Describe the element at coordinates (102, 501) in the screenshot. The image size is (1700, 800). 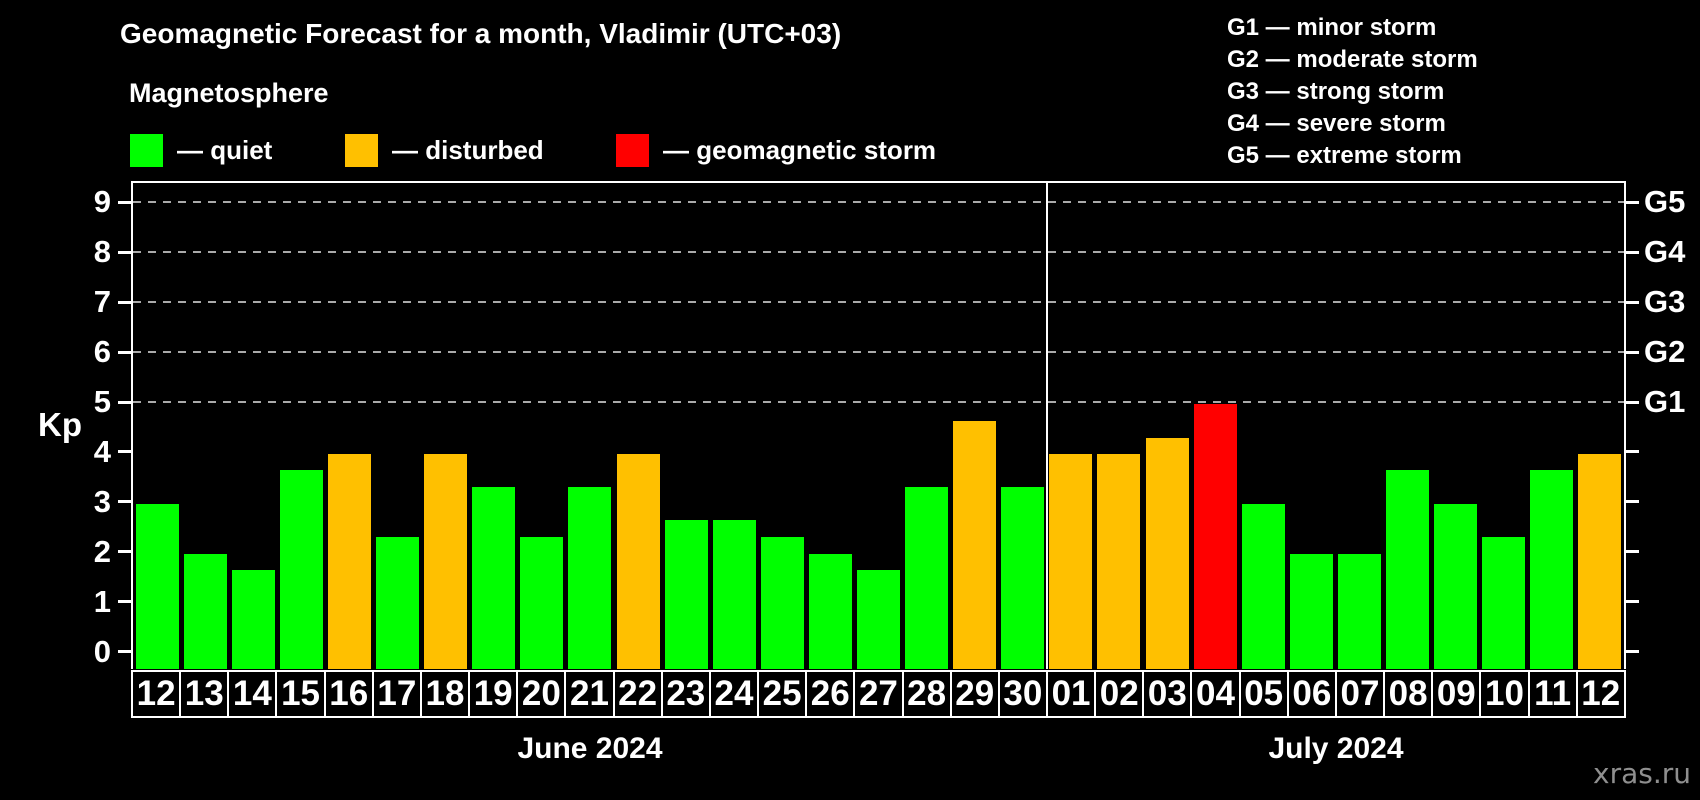
I see `y-tick-label: 3` at that location.